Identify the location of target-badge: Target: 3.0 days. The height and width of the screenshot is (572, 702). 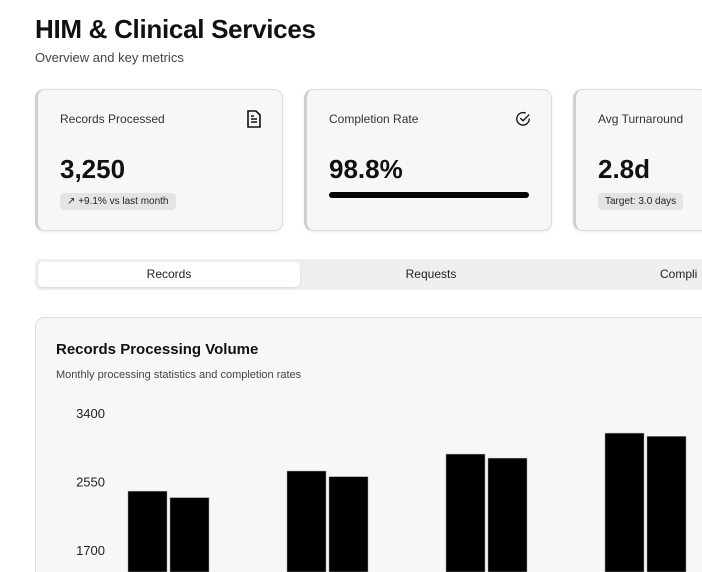
(641, 201).